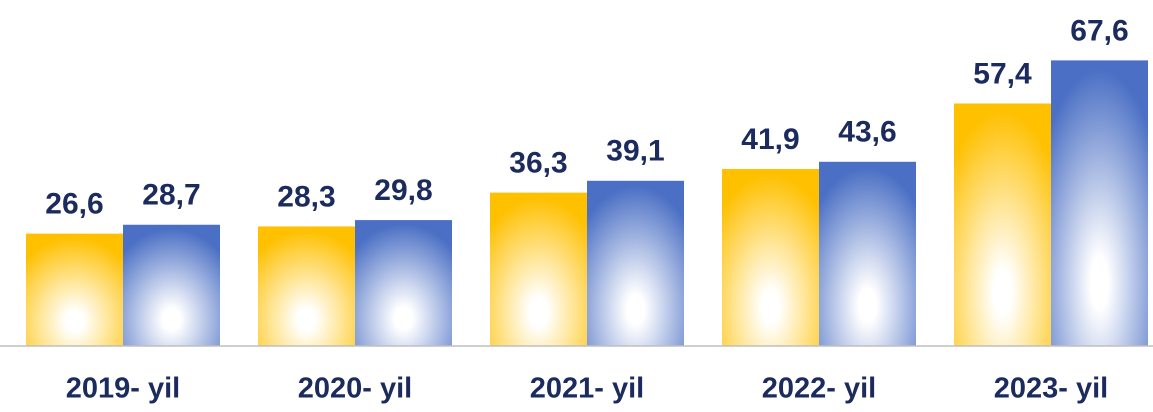  I want to click on value-label: 36,3, so click(538, 163).